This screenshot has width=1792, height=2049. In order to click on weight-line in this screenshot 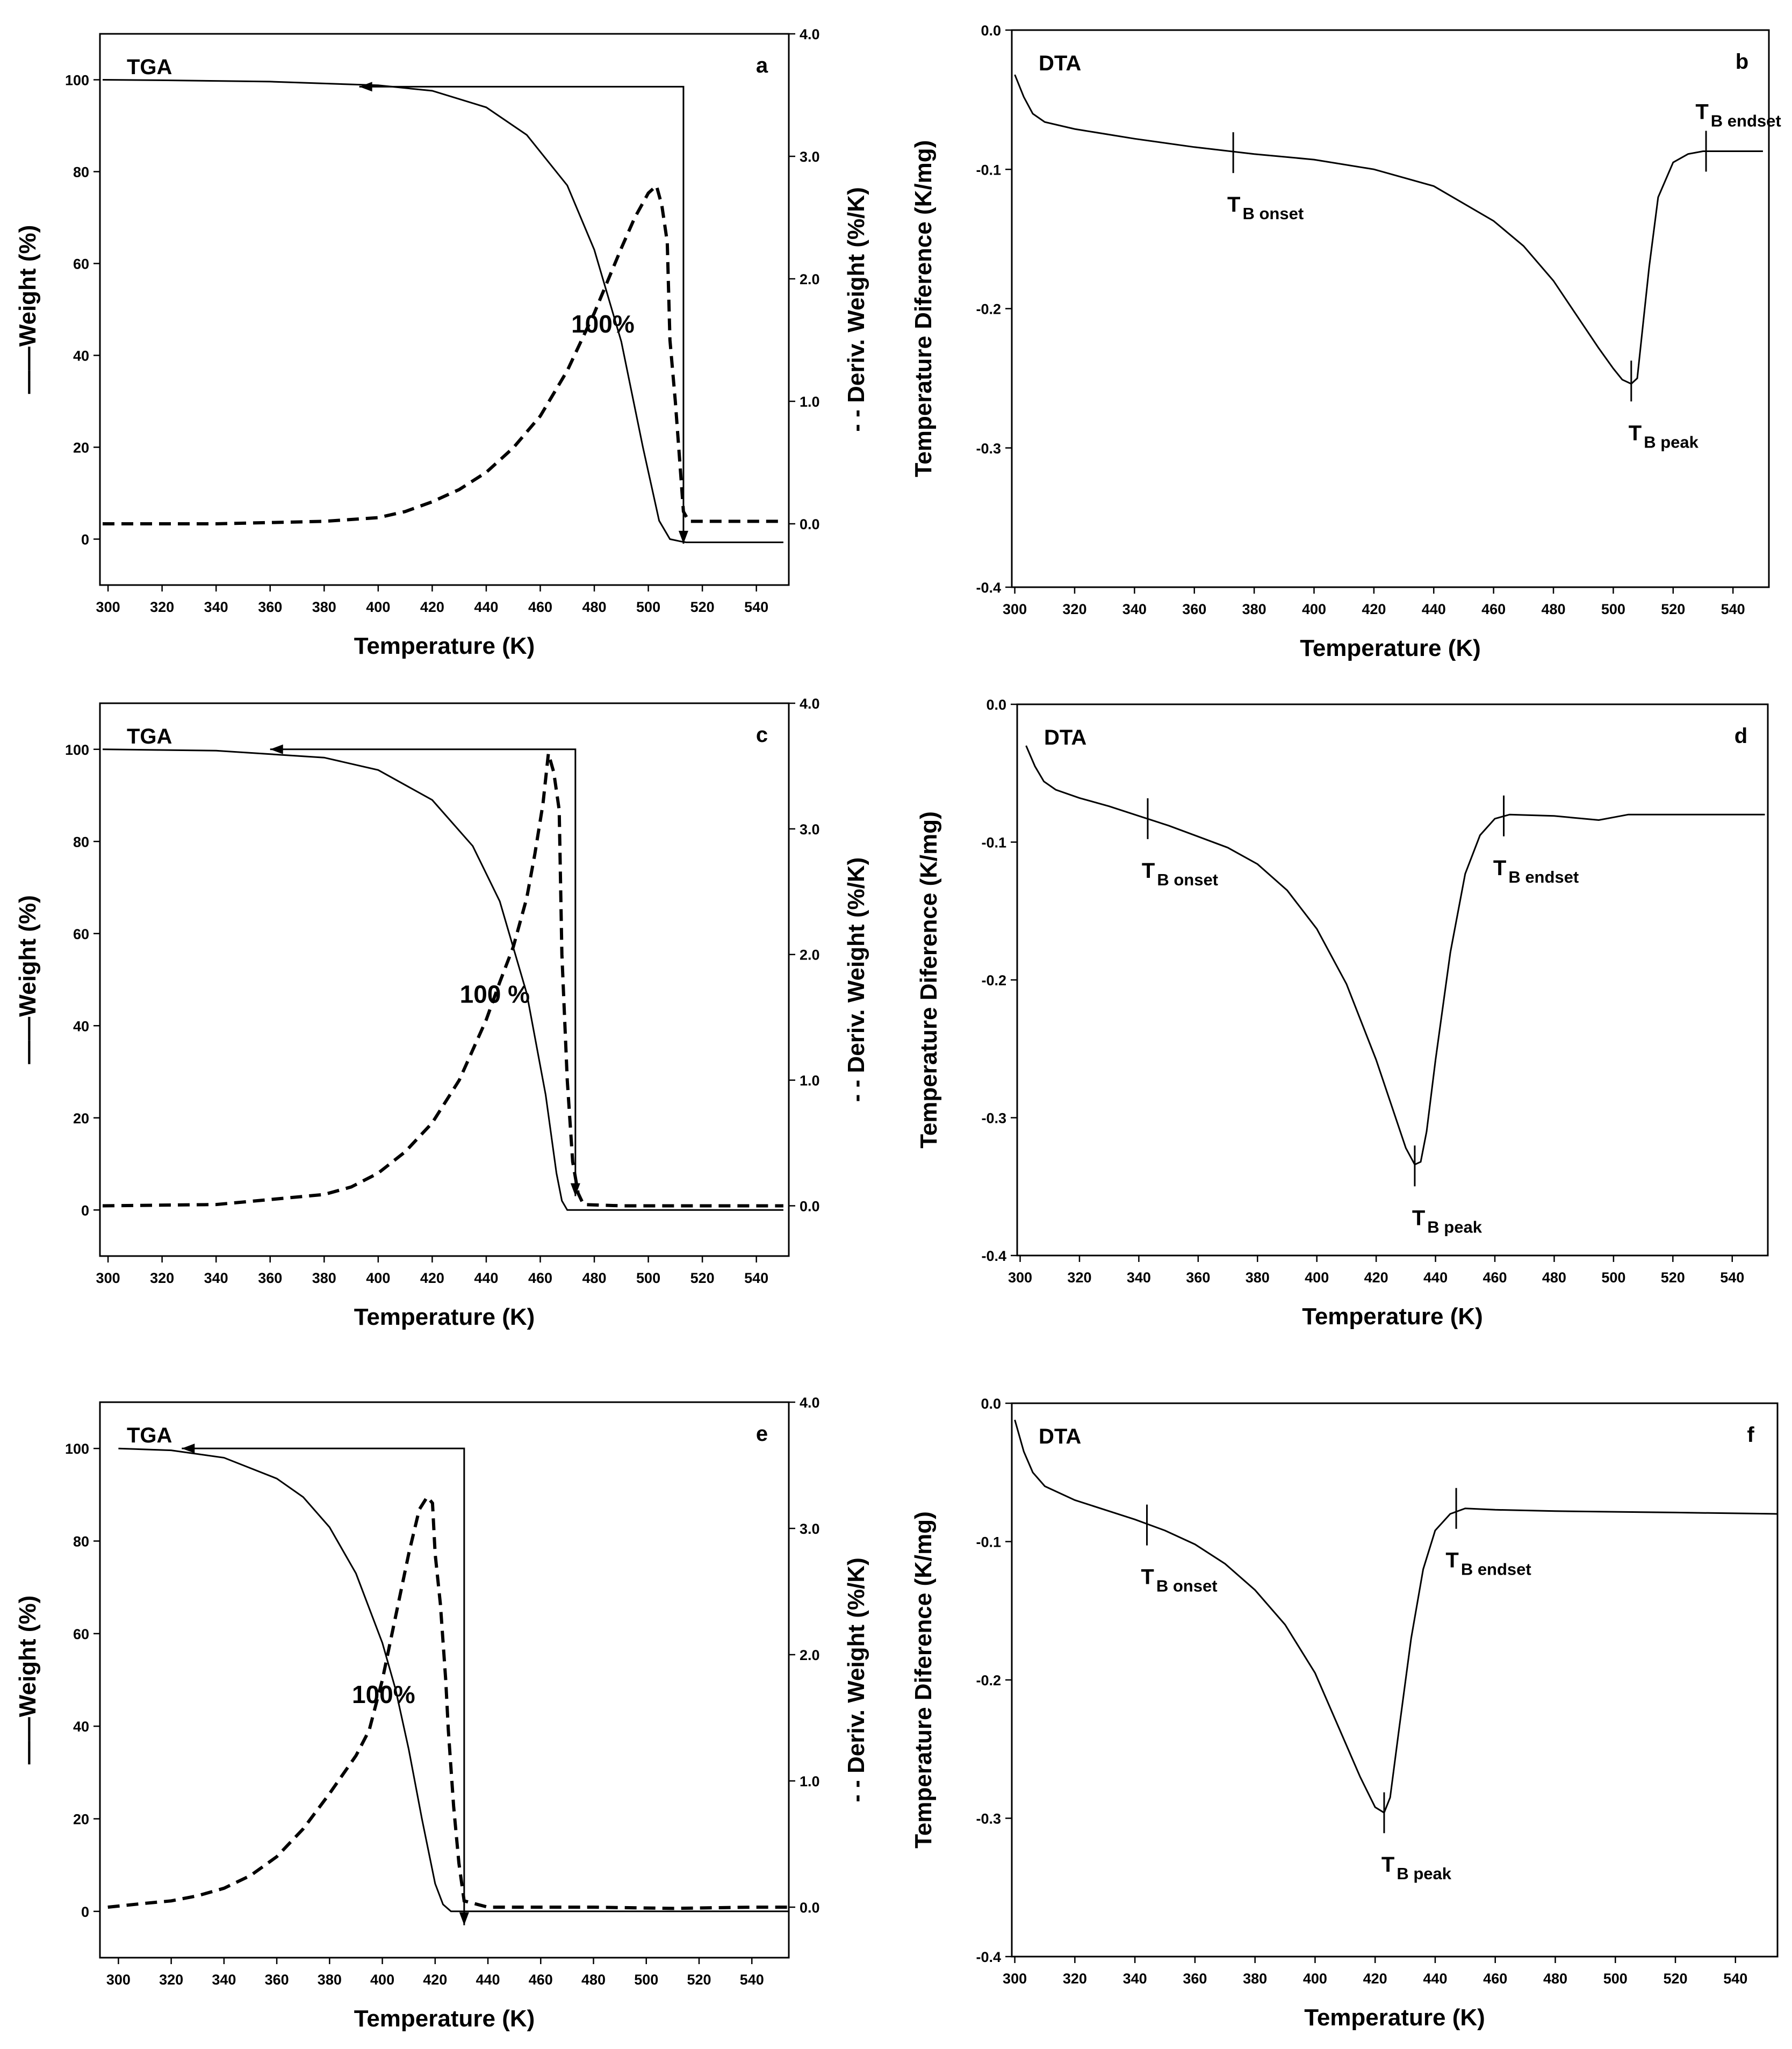, I will do `click(453, 1680)`.